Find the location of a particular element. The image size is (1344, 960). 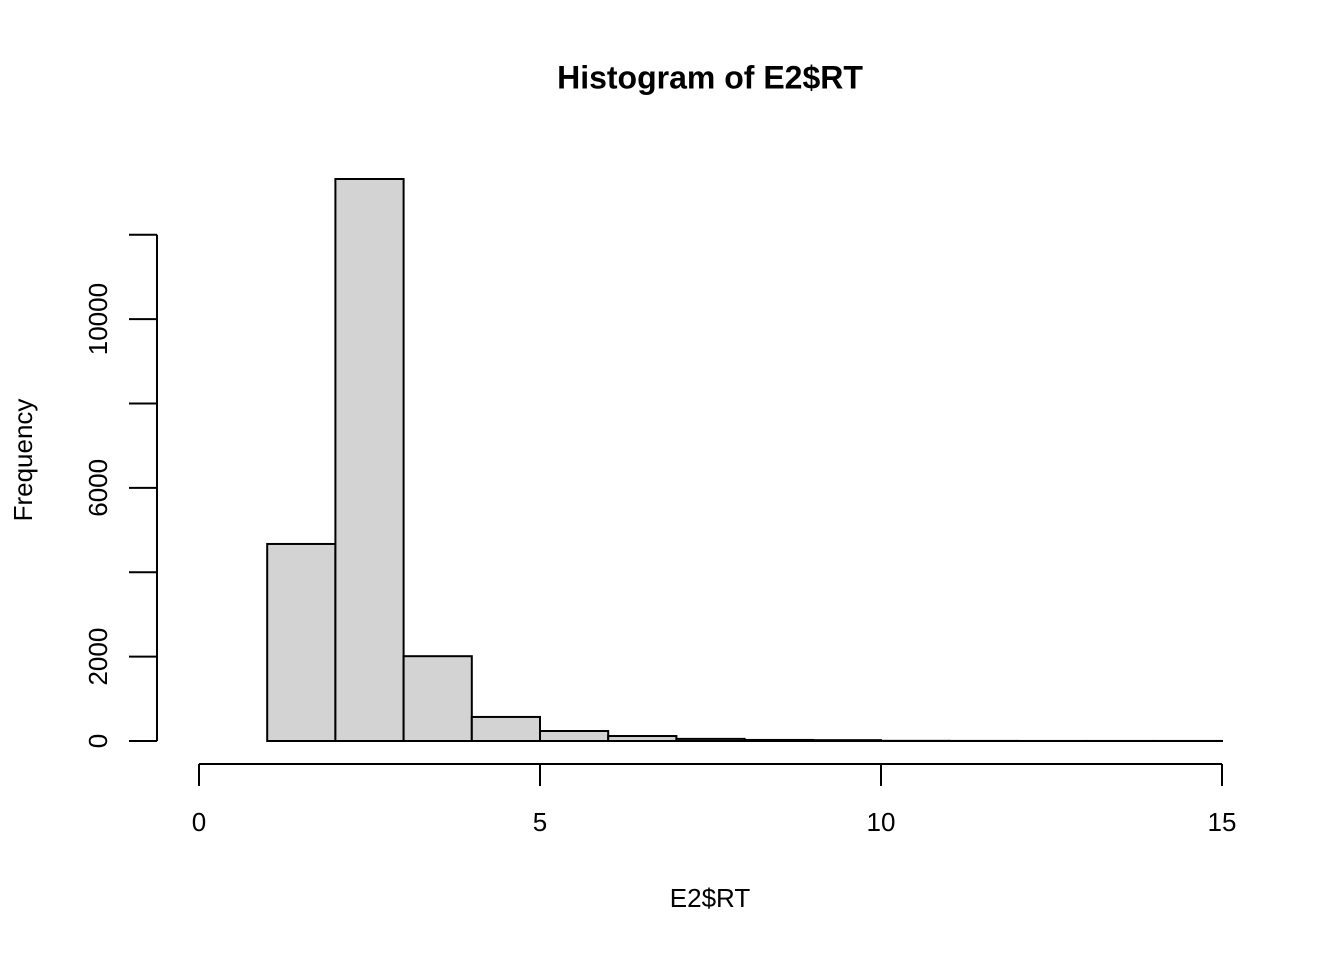

x-tick-label: 15 is located at coordinates (1222, 822).